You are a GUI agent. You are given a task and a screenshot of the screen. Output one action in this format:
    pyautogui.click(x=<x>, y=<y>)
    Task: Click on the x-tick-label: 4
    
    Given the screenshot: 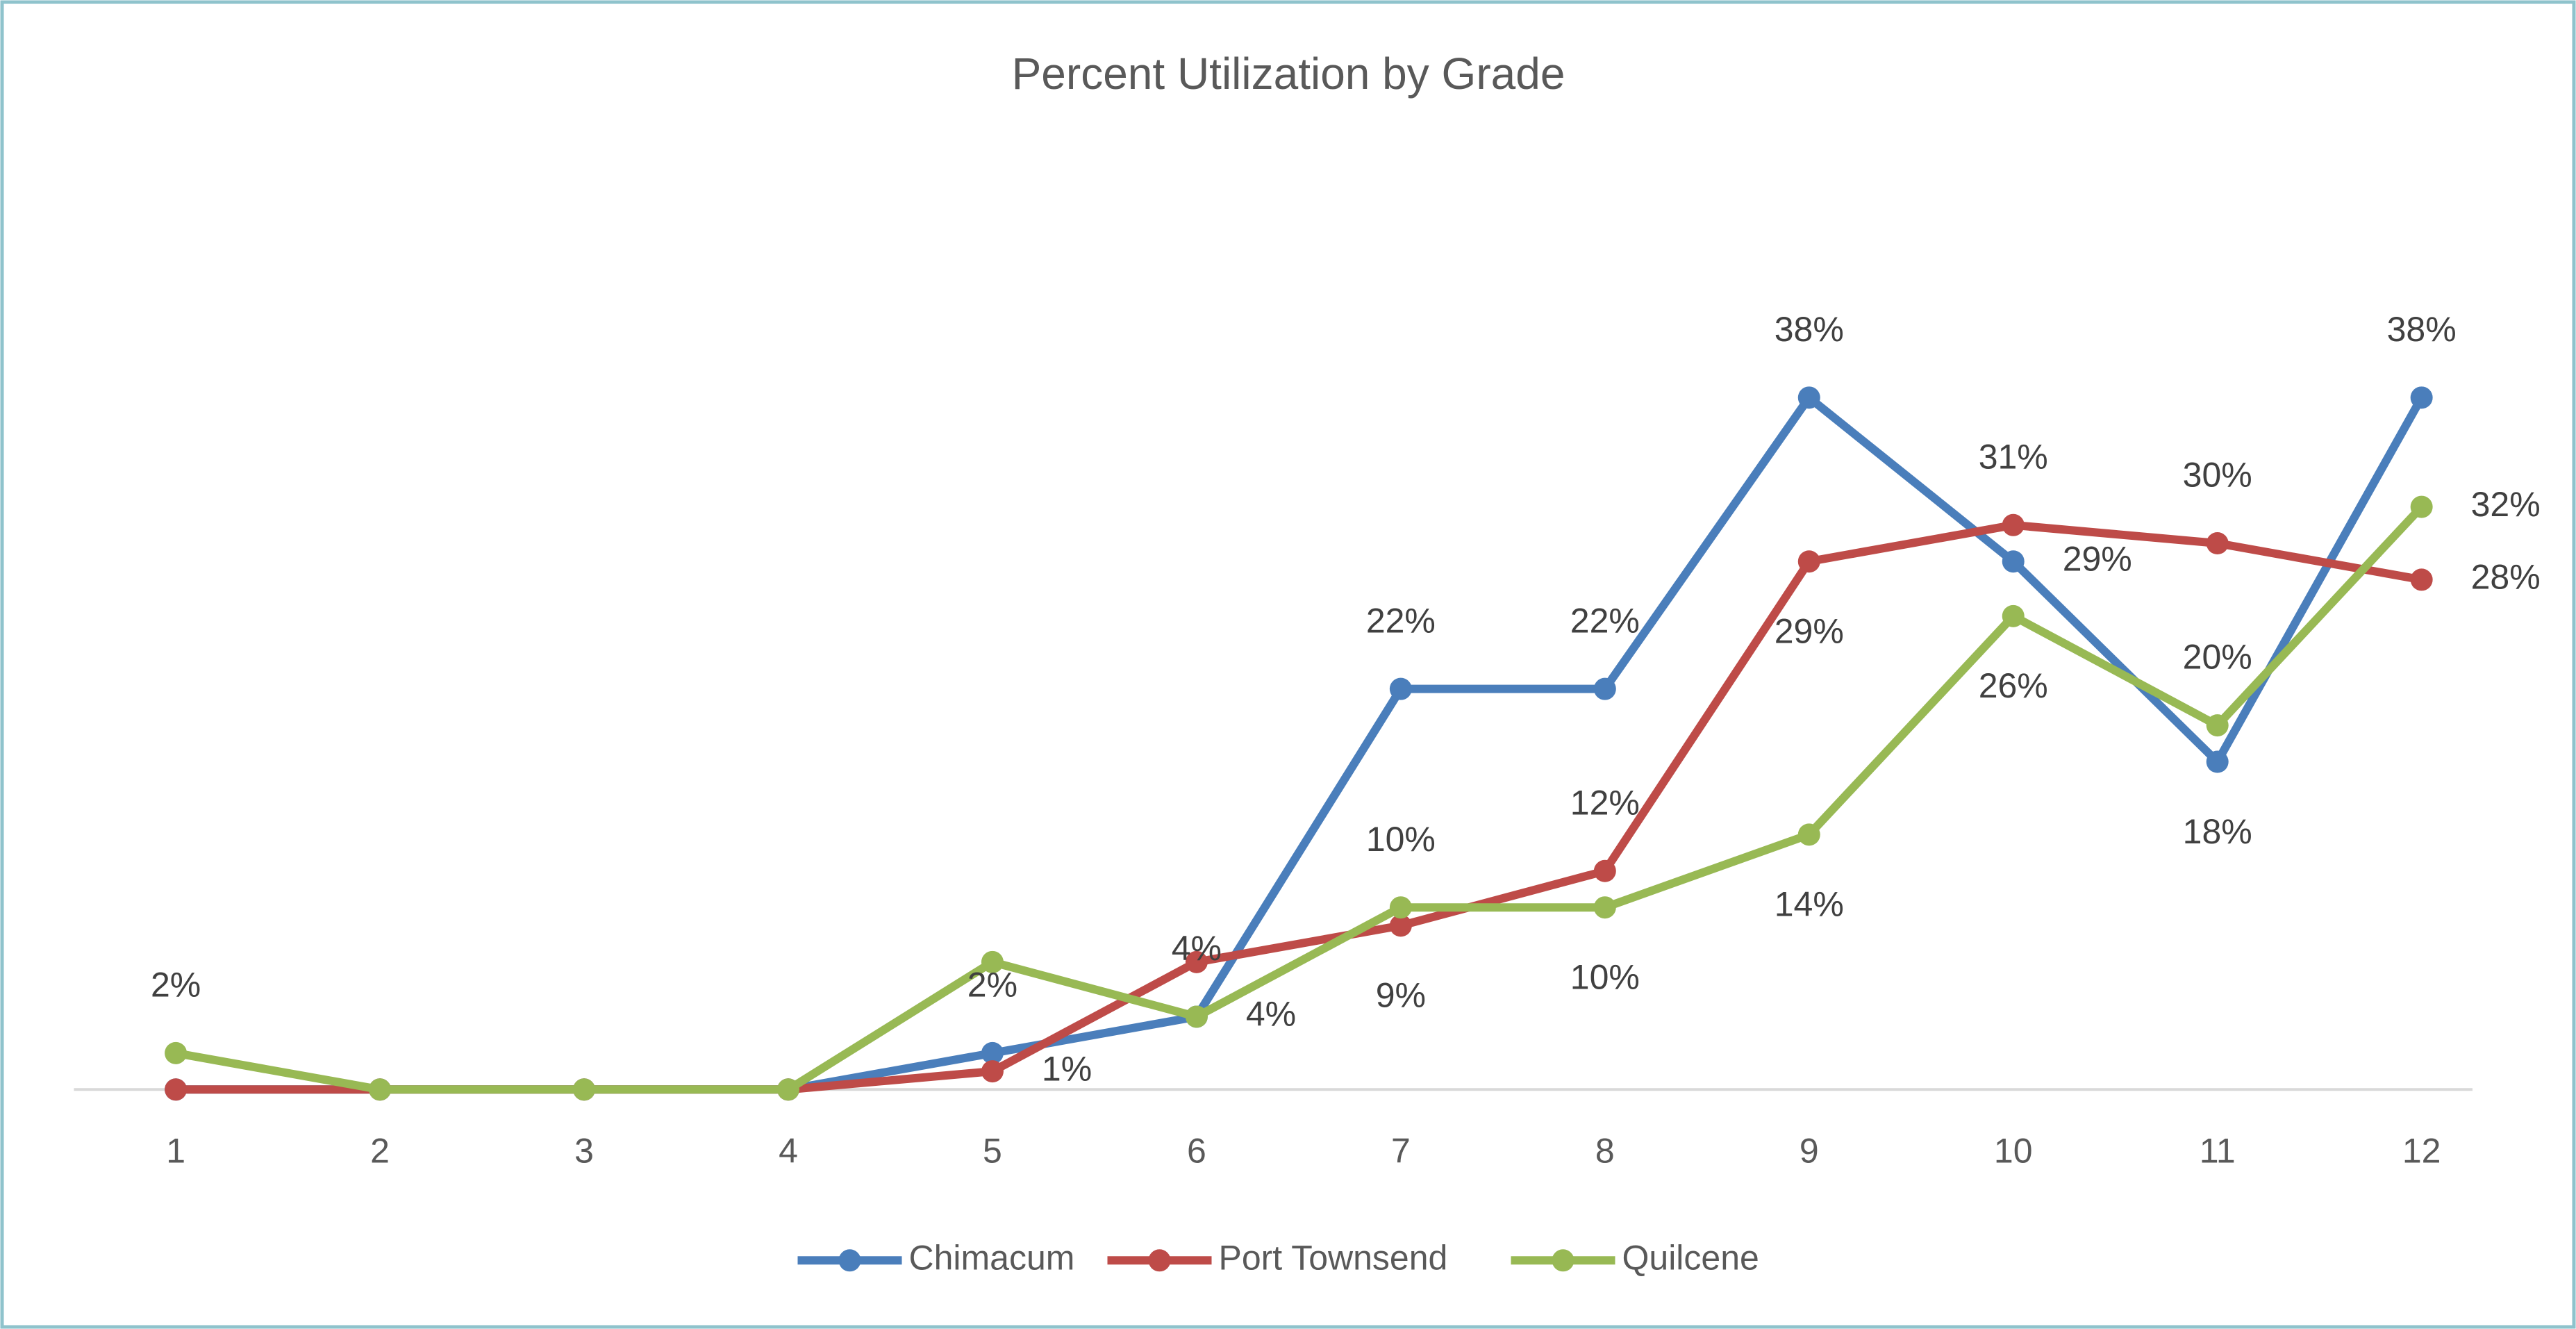 What is the action you would take?
    pyautogui.click(x=788, y=1151)
    